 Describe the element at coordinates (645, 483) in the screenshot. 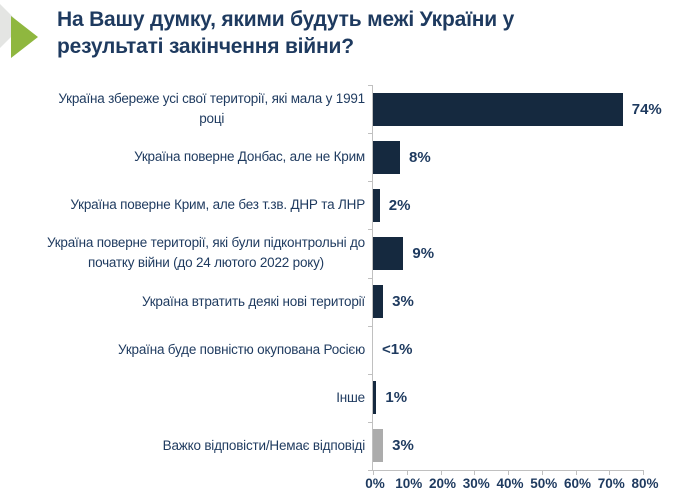

I see `x-axis-tick-label: 80%` at that location.